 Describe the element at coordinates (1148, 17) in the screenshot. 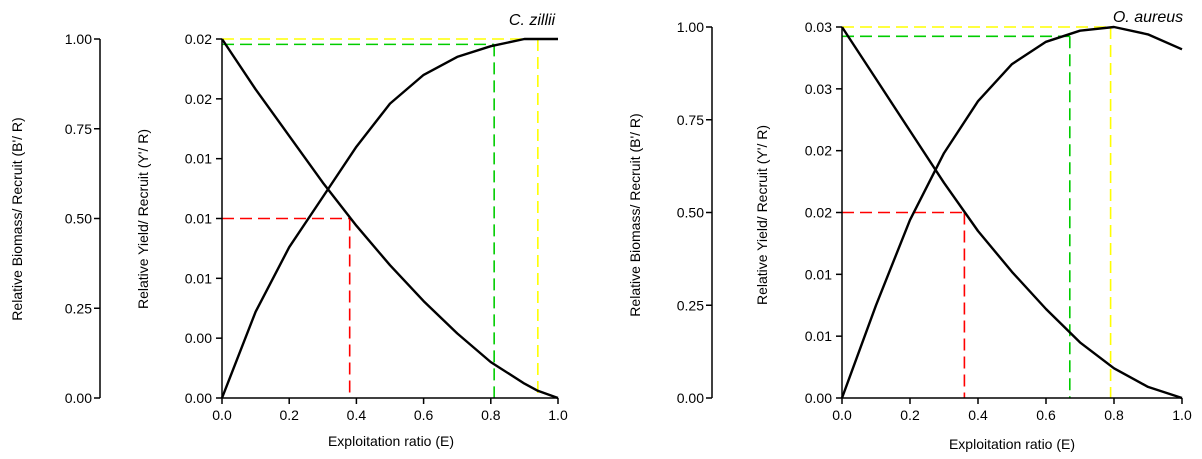

I see `species-title: O. aureus` at that location.